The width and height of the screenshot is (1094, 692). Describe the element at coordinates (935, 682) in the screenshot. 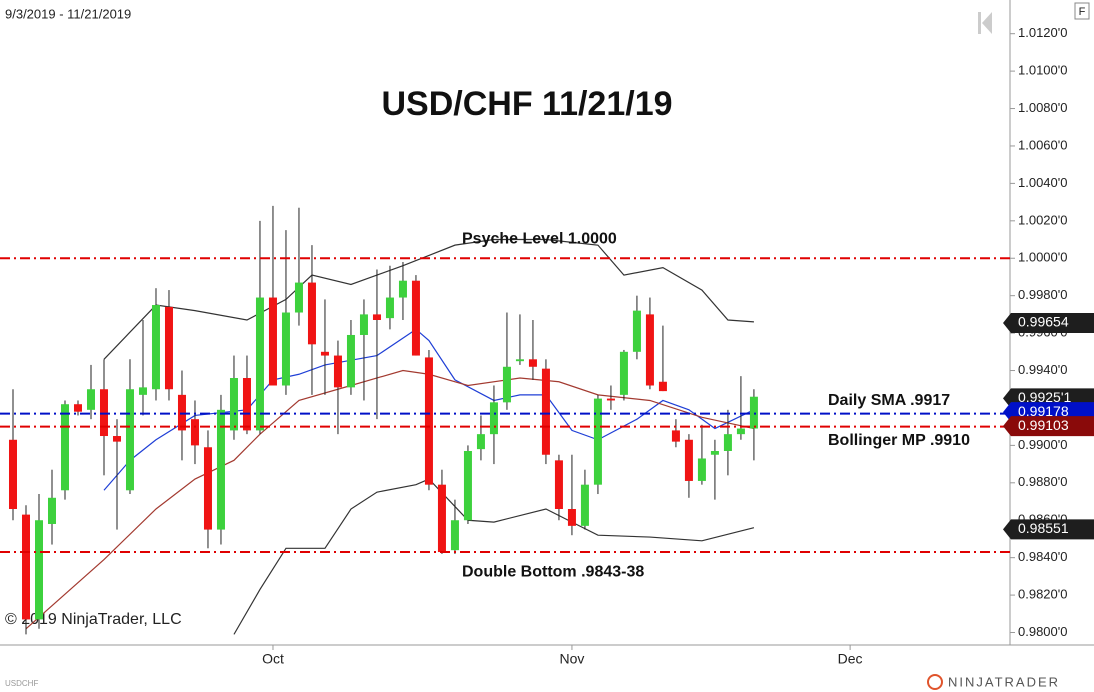

I see `logo-icon` at that location.